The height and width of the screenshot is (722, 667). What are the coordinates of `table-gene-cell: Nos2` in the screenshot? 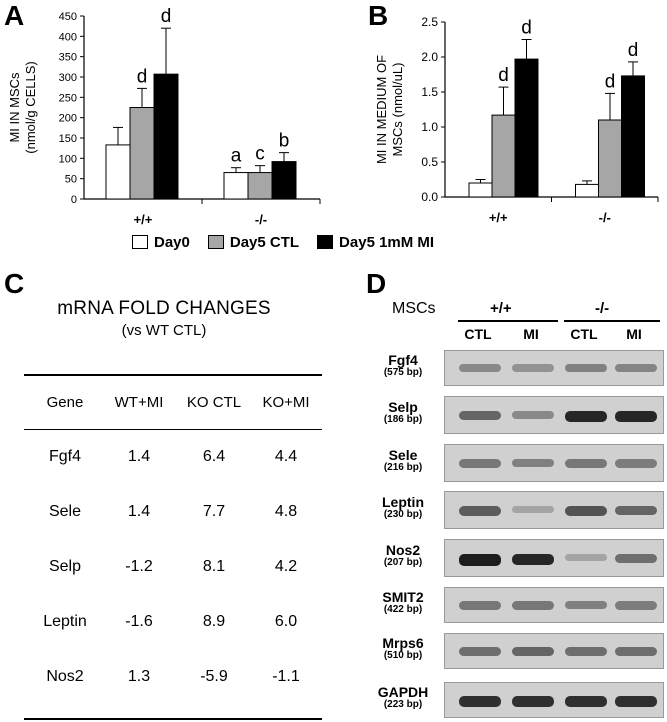 It's located at (65, 676).